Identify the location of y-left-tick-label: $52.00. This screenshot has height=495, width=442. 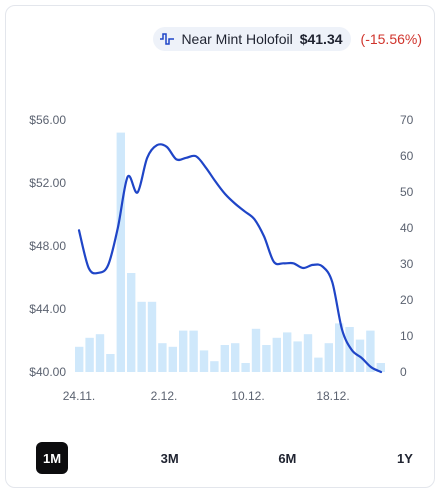
(47, 183).